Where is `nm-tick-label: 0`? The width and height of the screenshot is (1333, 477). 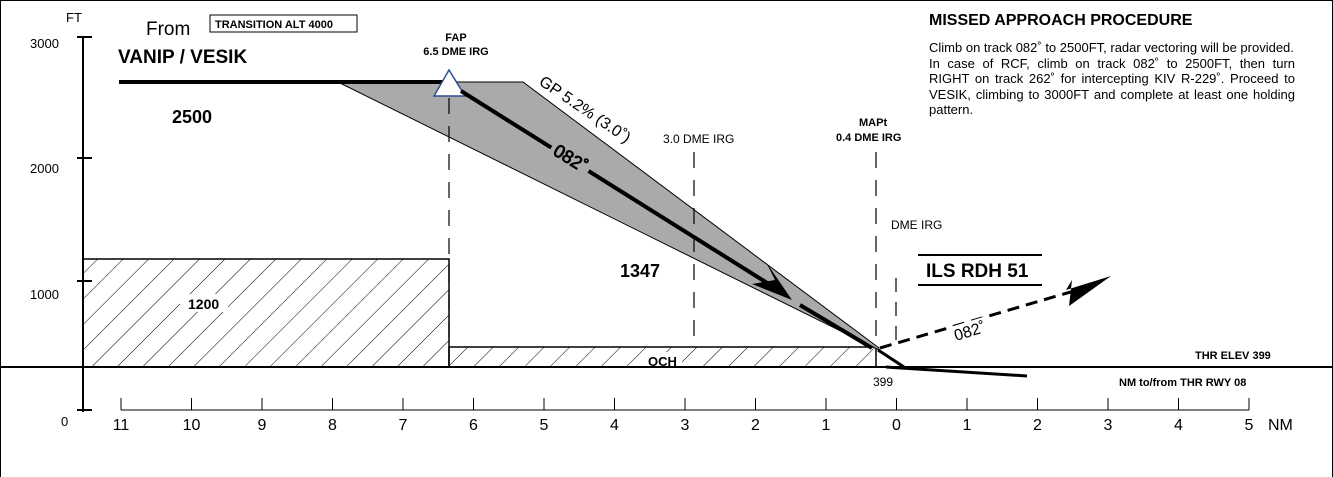
nm-tick-label: 0 is located at coordinates (896, 425).